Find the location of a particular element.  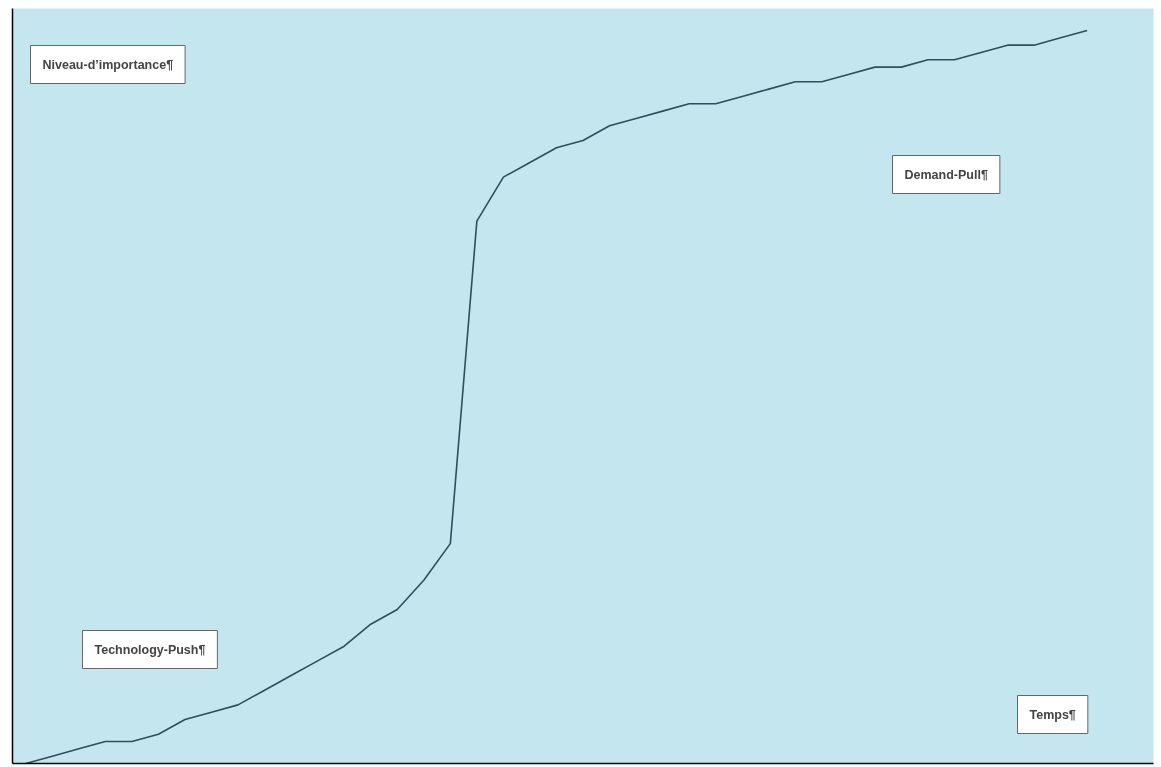

x-axis-title: Temps¶ is located at coordinates (1052, 714).